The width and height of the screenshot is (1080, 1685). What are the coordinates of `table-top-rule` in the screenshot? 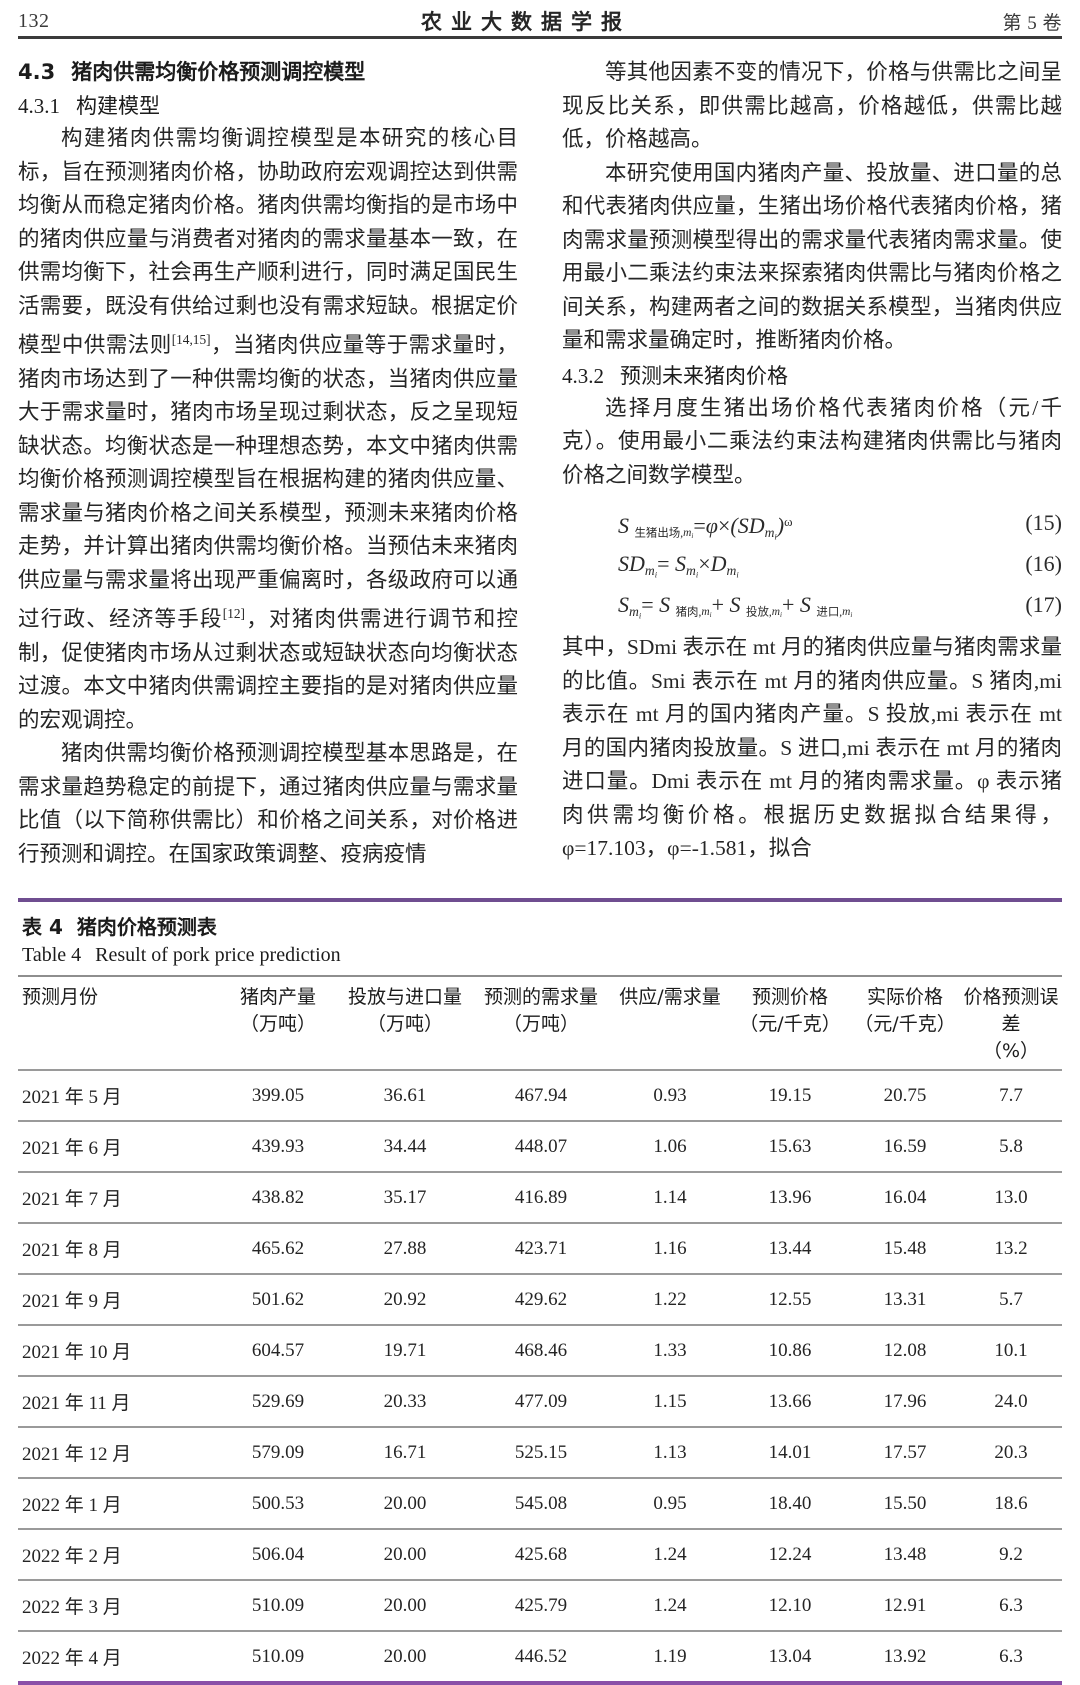 It's located at (540, 900).